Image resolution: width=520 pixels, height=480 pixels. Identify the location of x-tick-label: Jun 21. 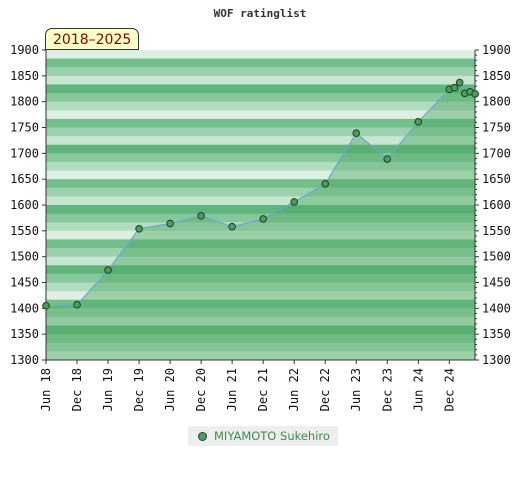
(232, 389).